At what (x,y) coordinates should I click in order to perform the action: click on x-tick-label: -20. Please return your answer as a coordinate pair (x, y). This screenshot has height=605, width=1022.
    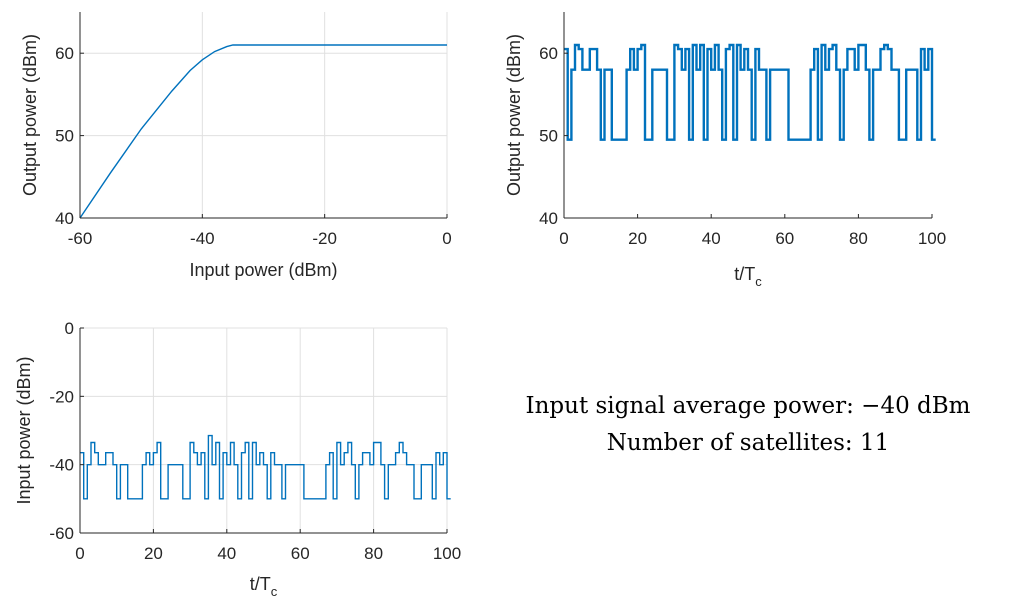
    Looking at the image, I should click on (324, 238).